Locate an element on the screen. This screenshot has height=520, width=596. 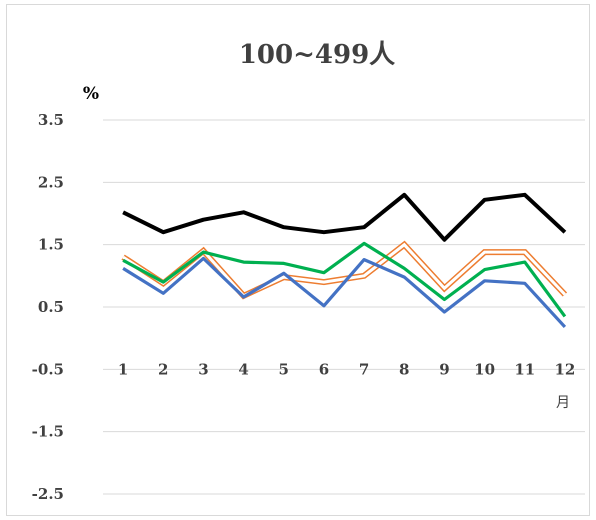
x-tick-label: 5 is located at coordinates (284, 369).